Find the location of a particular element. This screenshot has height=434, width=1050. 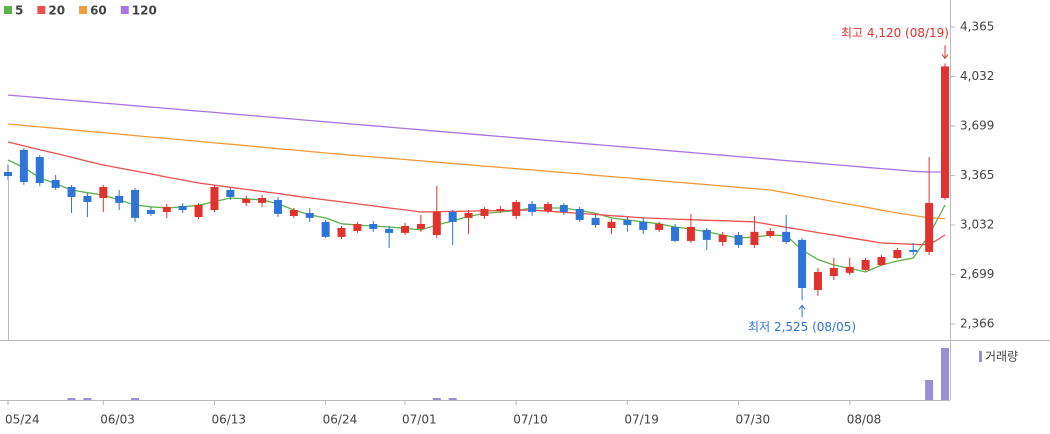

x-tick-label: 06/13 is located at coordinates (228, 420).